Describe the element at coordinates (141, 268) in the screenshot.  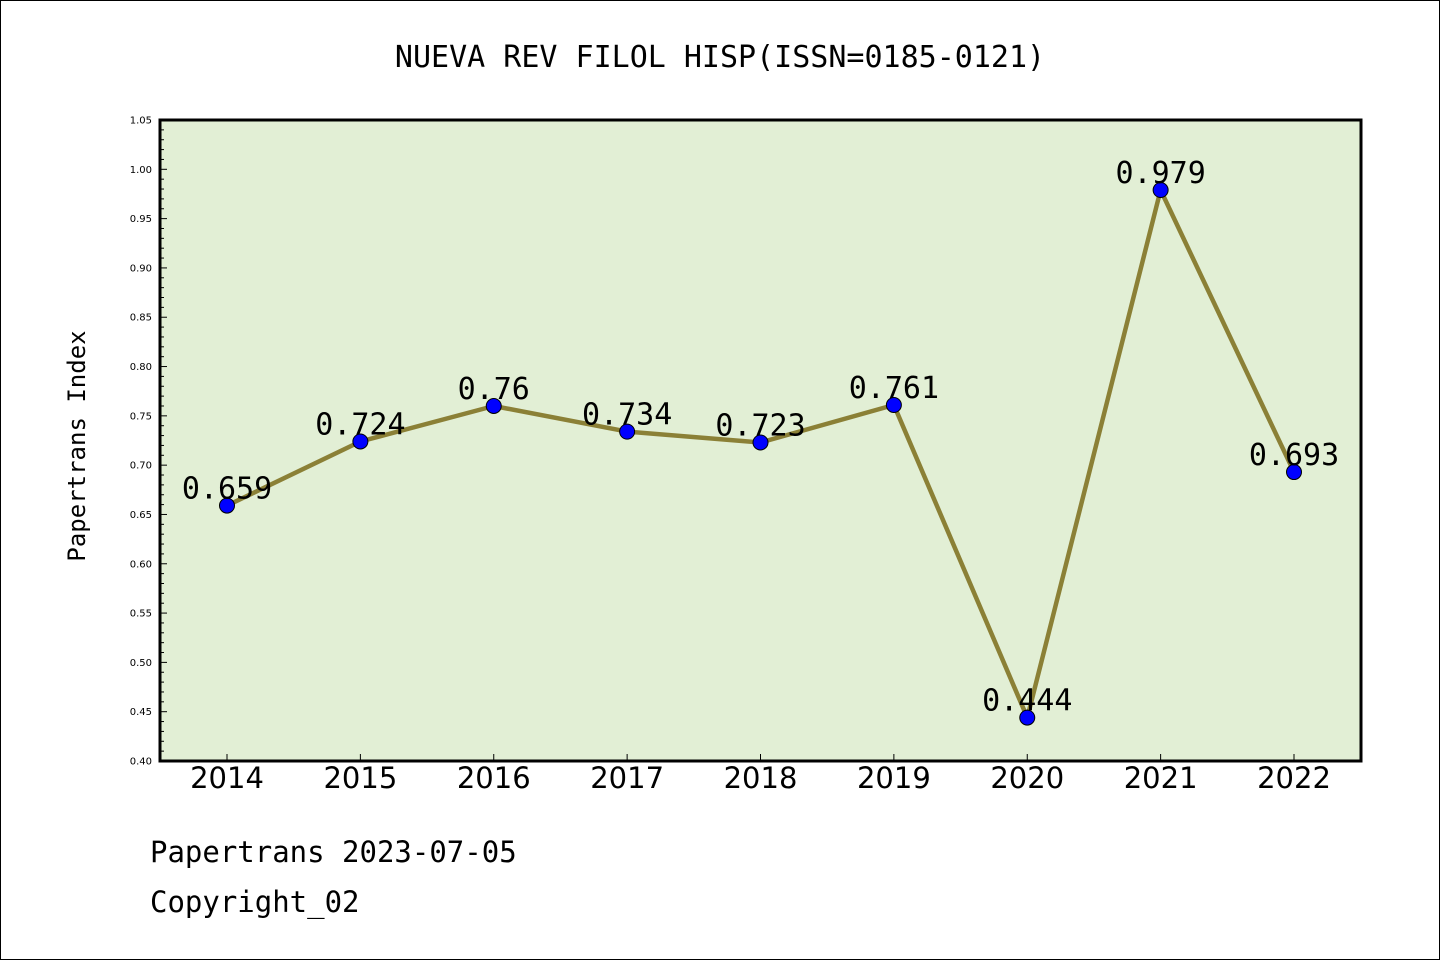
I see `y-tick-label: 0.90` at that location.